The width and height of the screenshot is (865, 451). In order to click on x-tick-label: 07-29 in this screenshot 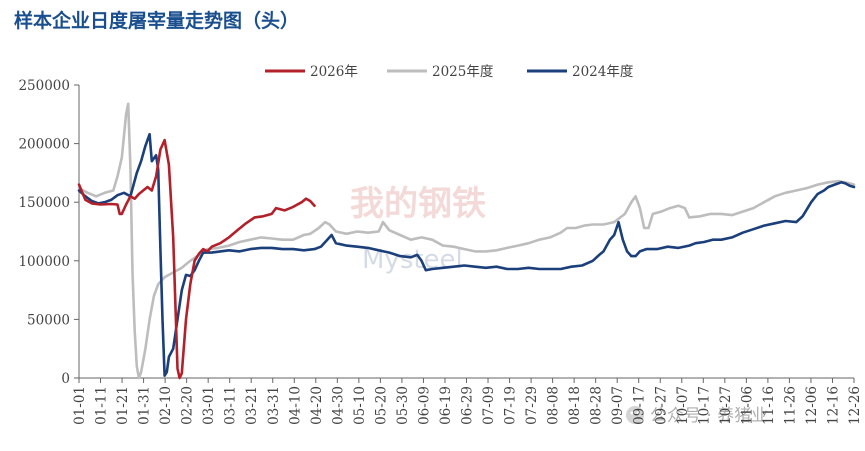, I will do `click(532, 405)`.